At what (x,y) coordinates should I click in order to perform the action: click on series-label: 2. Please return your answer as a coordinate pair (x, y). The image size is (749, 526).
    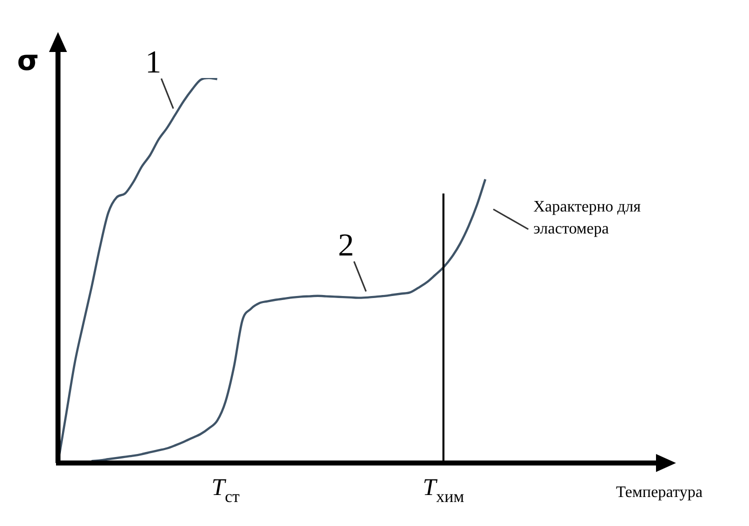
    Looking at the image, I should click on (346, 244).